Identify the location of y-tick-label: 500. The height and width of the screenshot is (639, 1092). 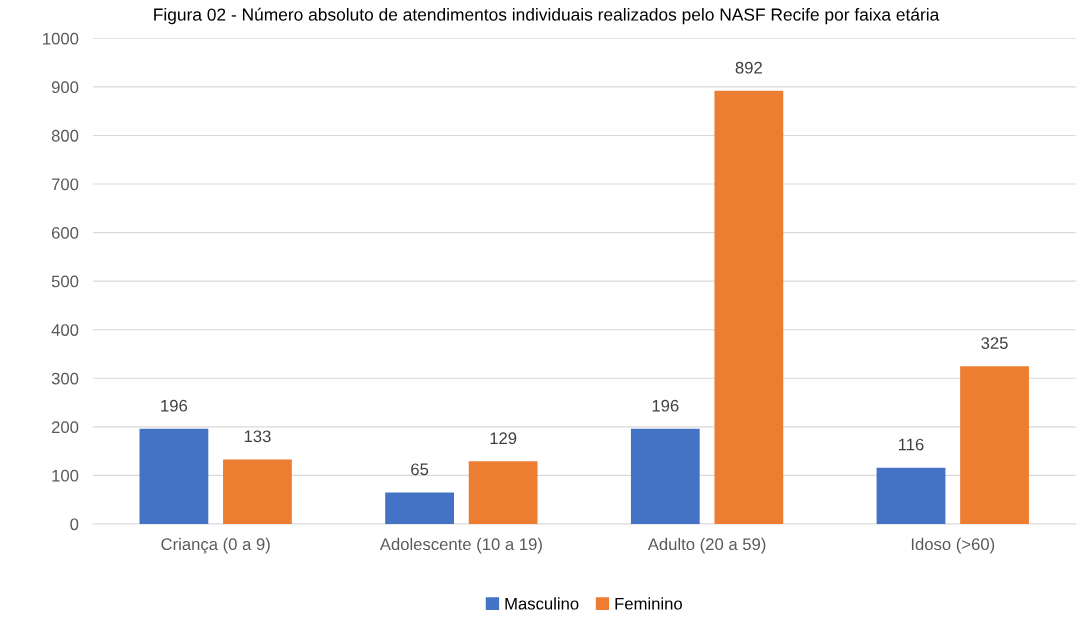
(65, 281).